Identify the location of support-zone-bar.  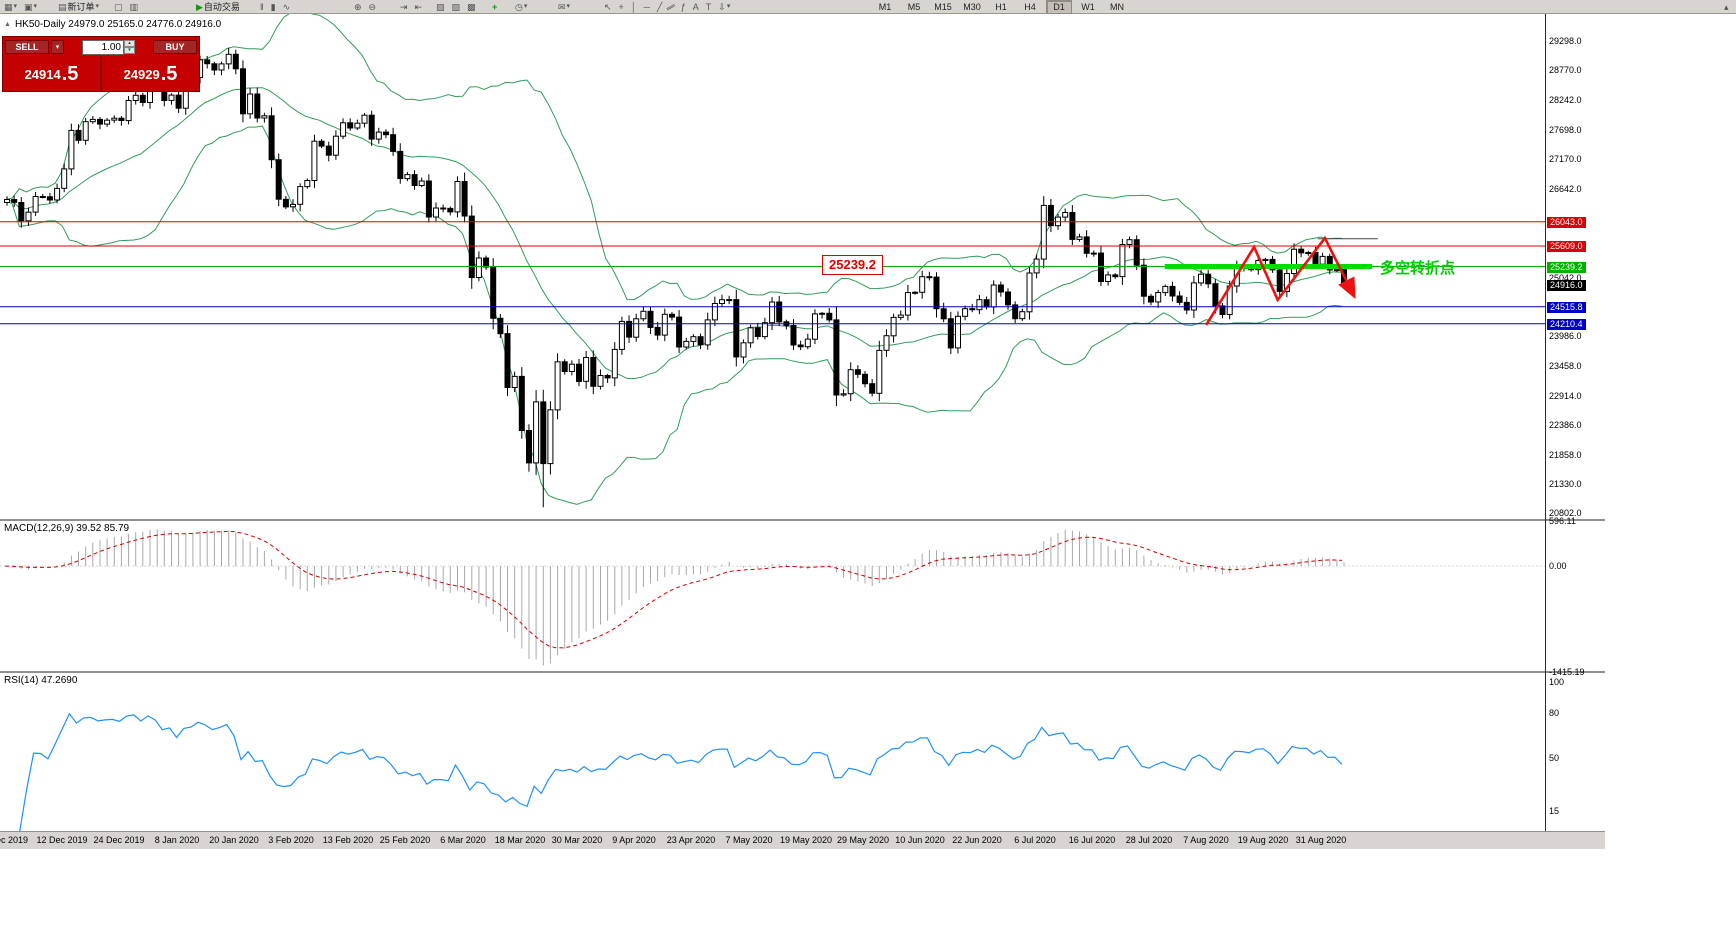
(1268, 266).